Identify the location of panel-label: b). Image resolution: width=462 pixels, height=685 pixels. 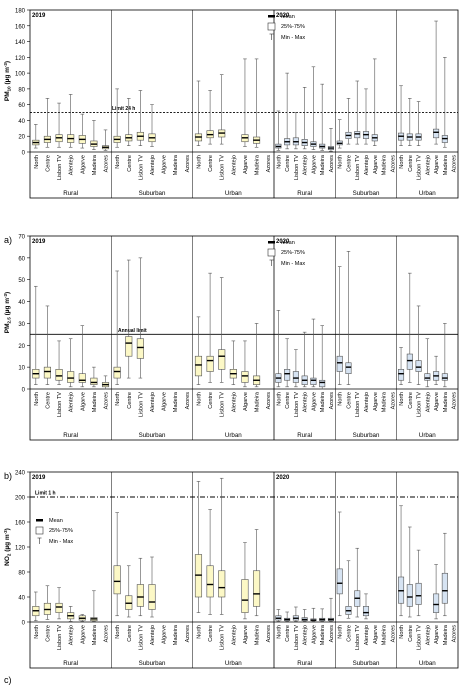
(8, 476).